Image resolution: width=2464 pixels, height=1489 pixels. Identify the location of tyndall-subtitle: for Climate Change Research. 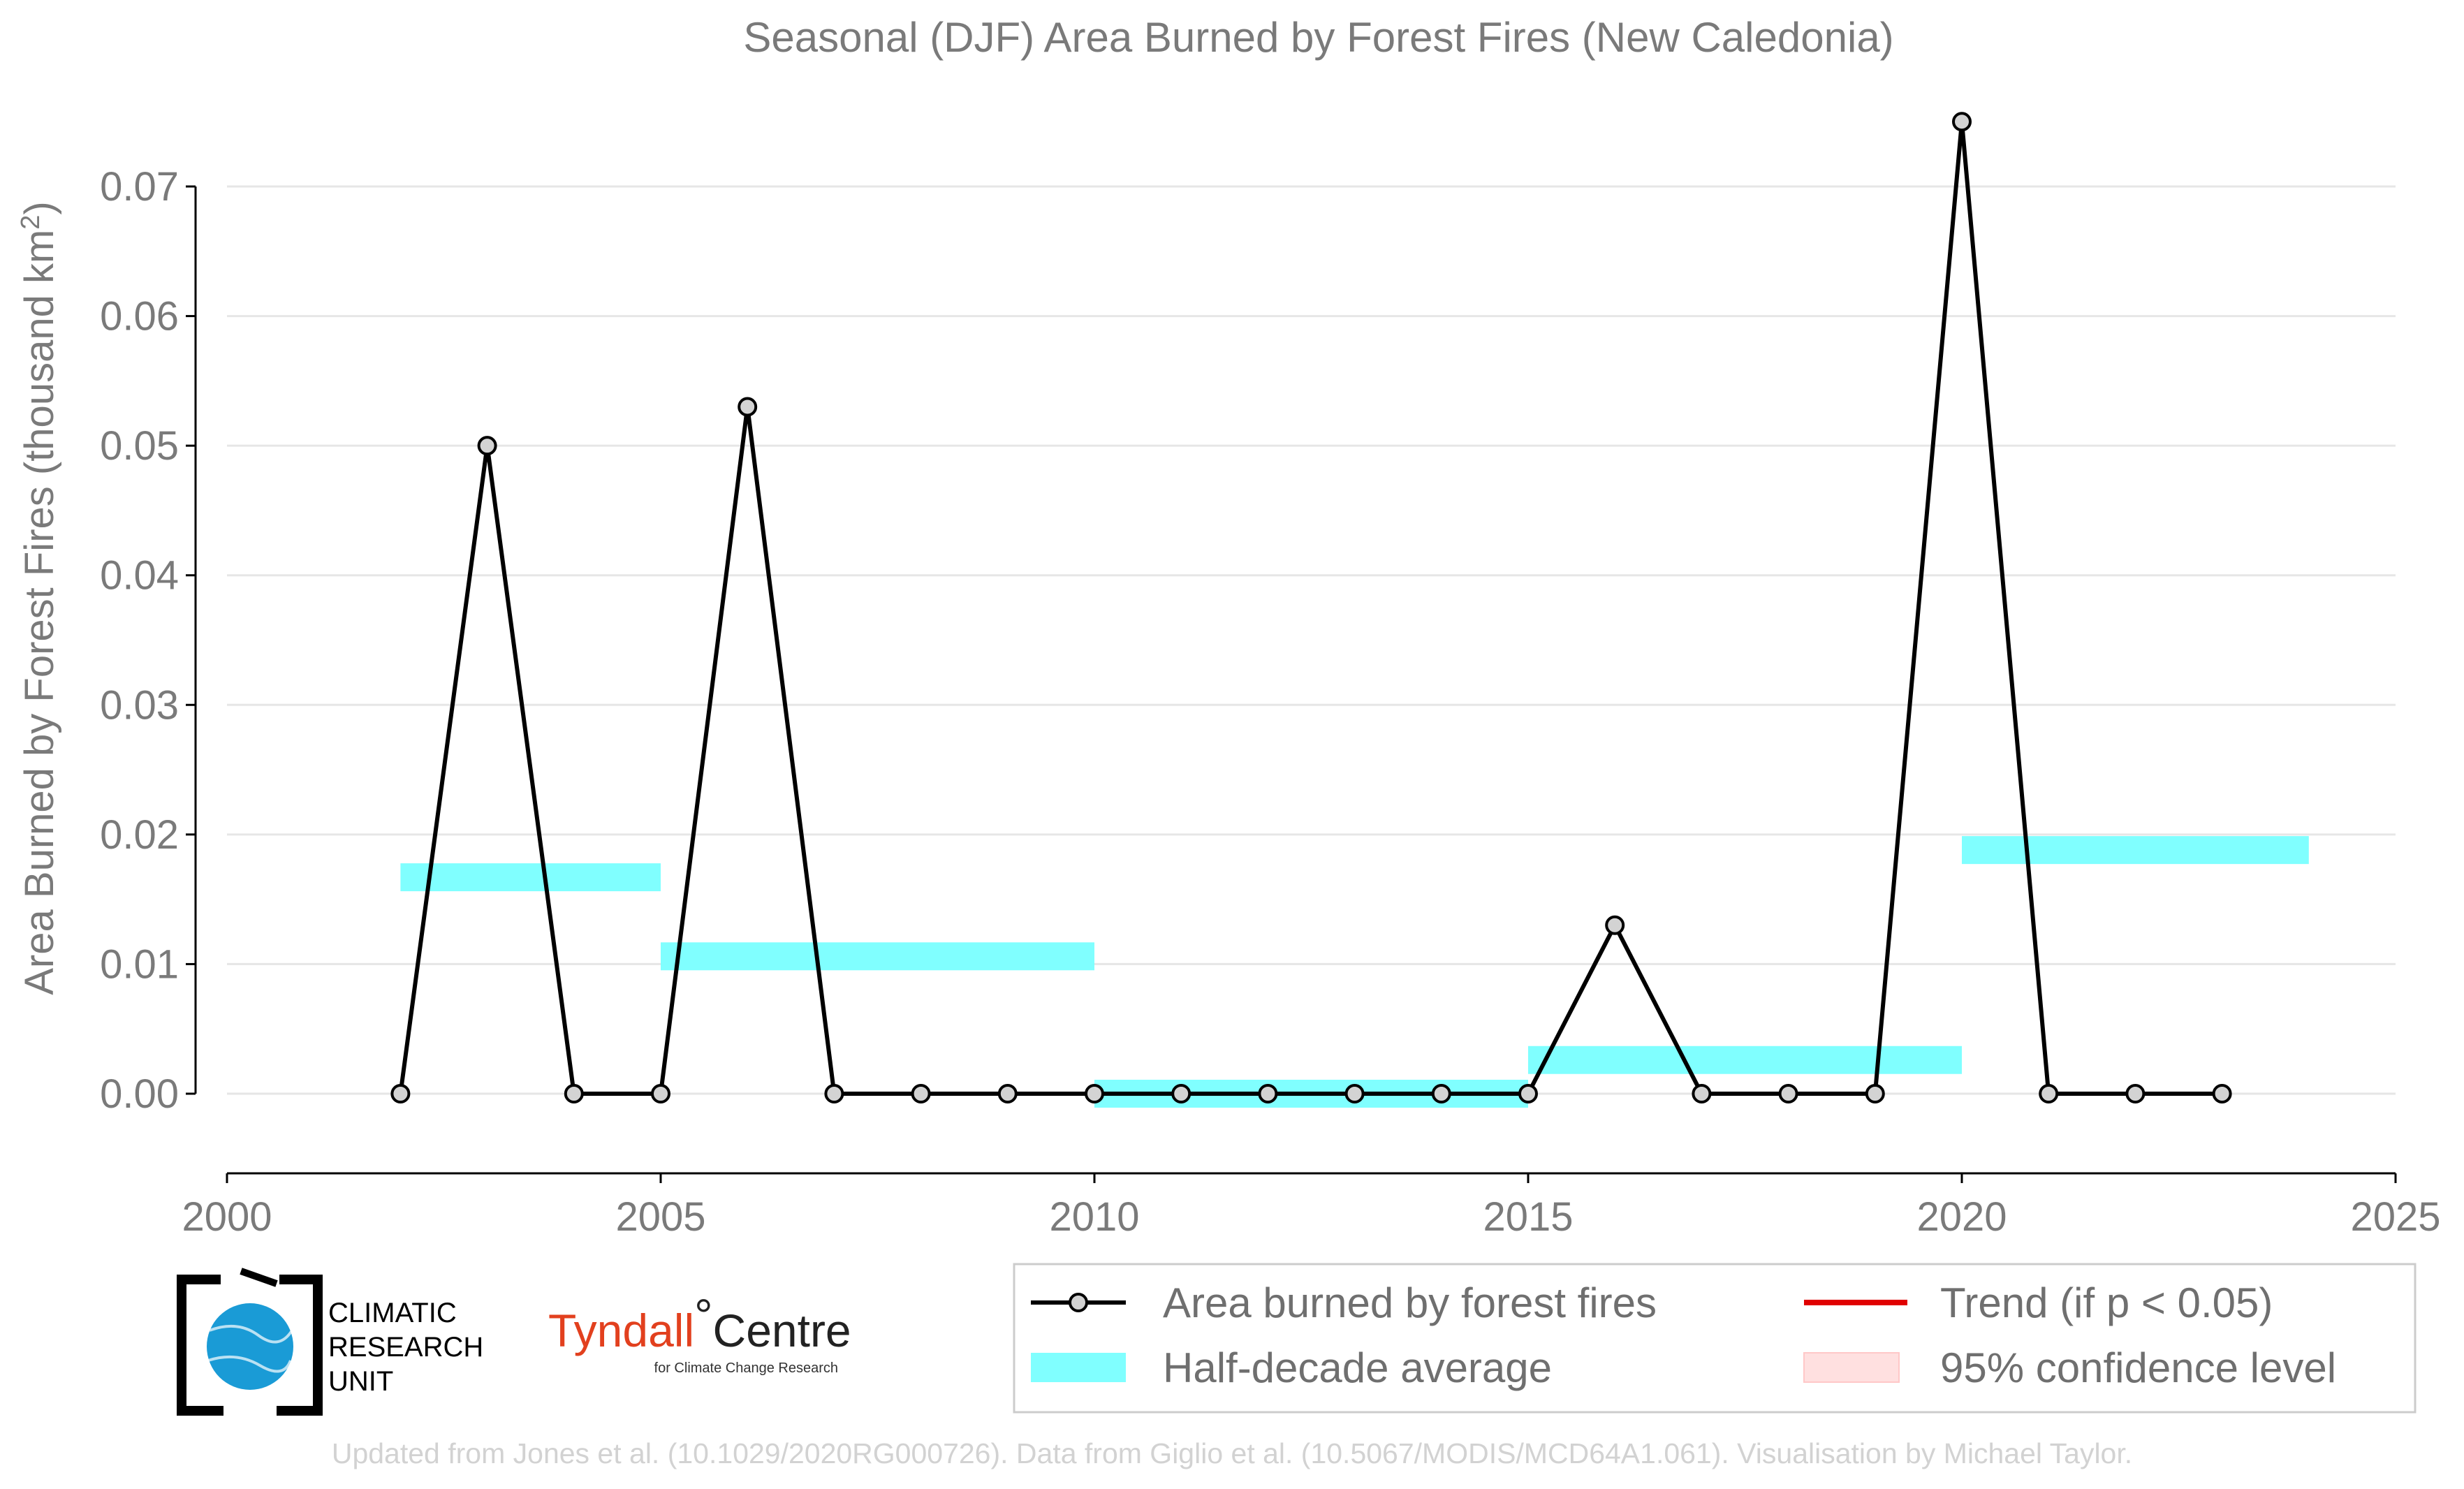
(746, 1368).